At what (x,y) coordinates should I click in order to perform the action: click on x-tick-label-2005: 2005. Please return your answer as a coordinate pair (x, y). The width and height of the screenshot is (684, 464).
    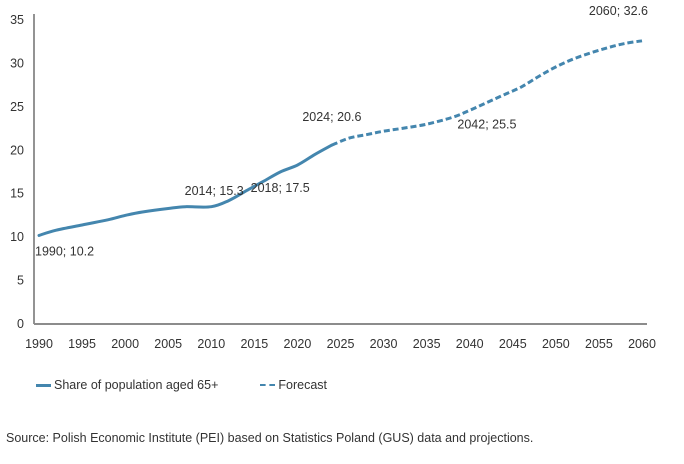
    Looking at the image, I should click on (168, 344).